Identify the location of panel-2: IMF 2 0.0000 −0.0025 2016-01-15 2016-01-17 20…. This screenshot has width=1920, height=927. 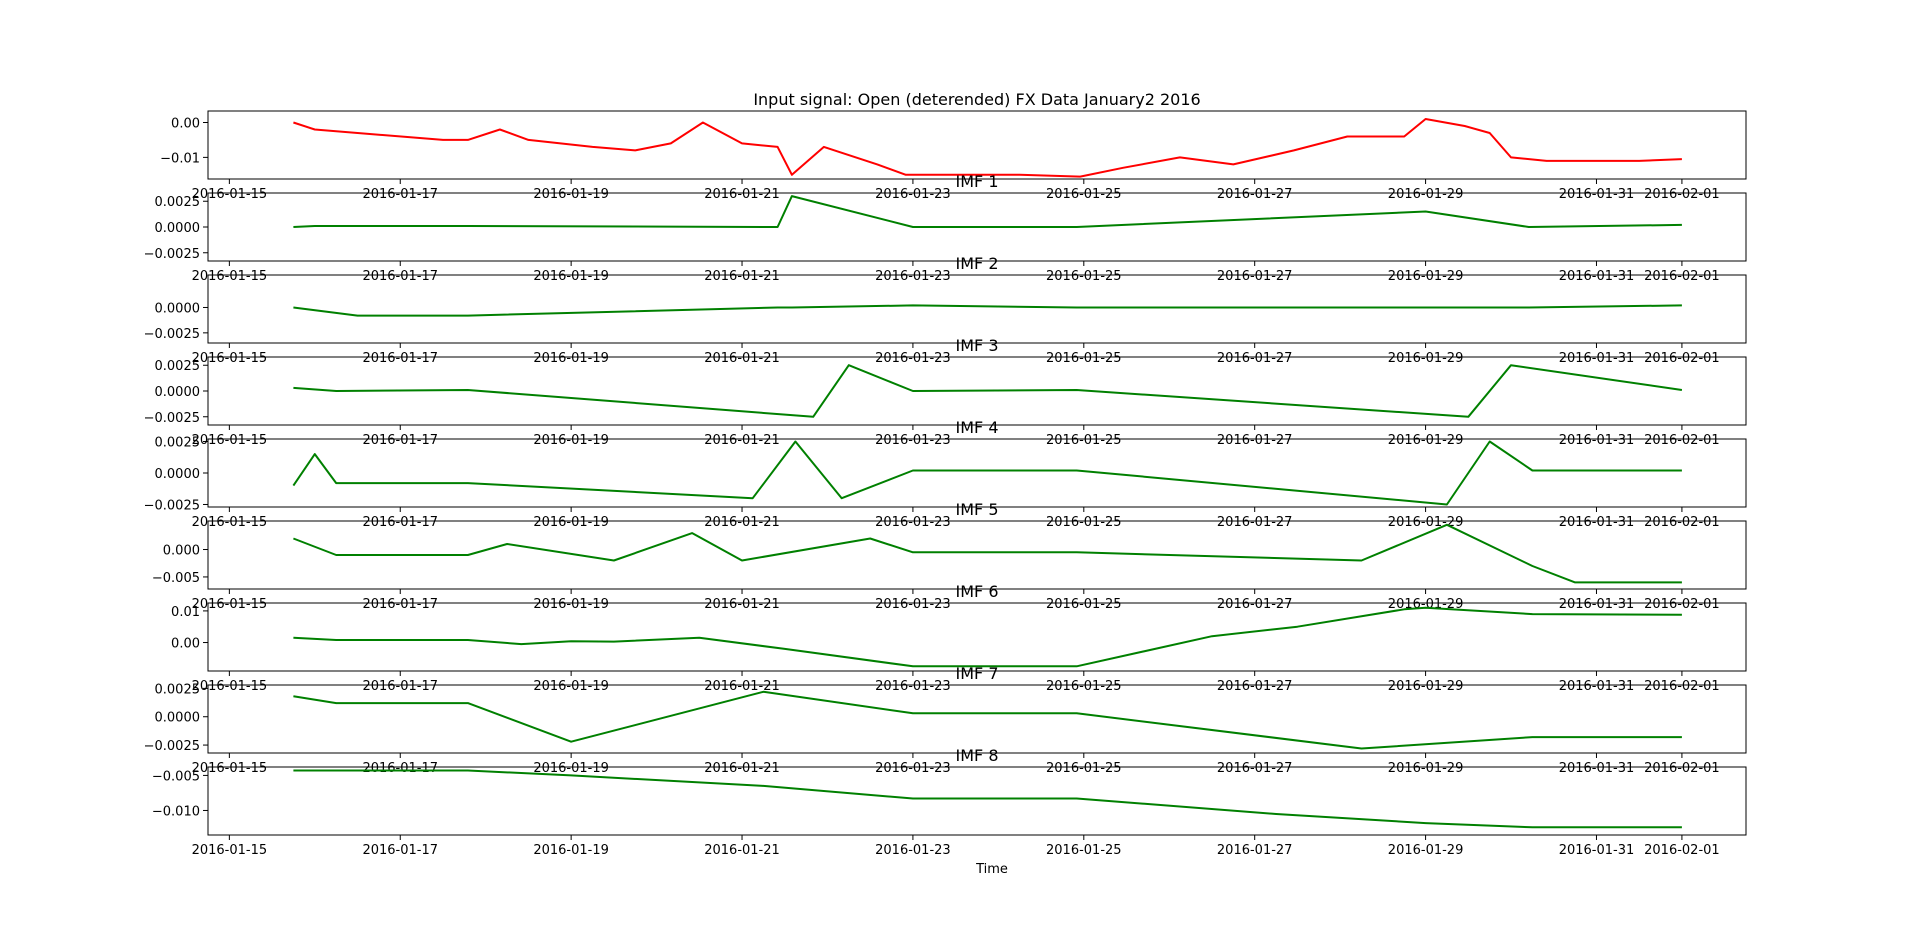
(945, 310).